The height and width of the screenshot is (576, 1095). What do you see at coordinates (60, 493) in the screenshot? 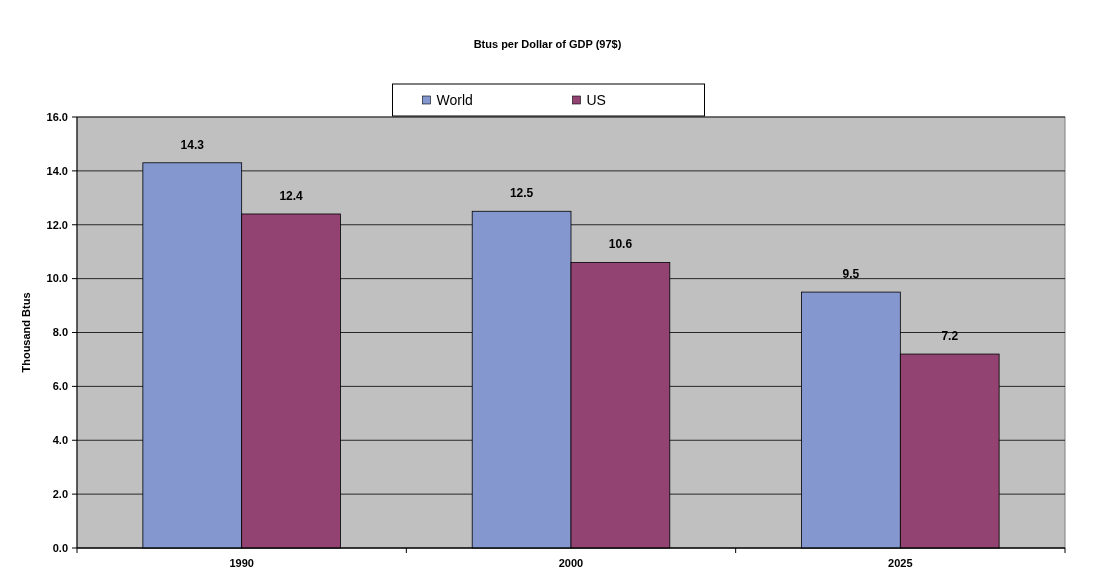
I see `y-tick-label: 2.0` at bounding box center [60, 493].